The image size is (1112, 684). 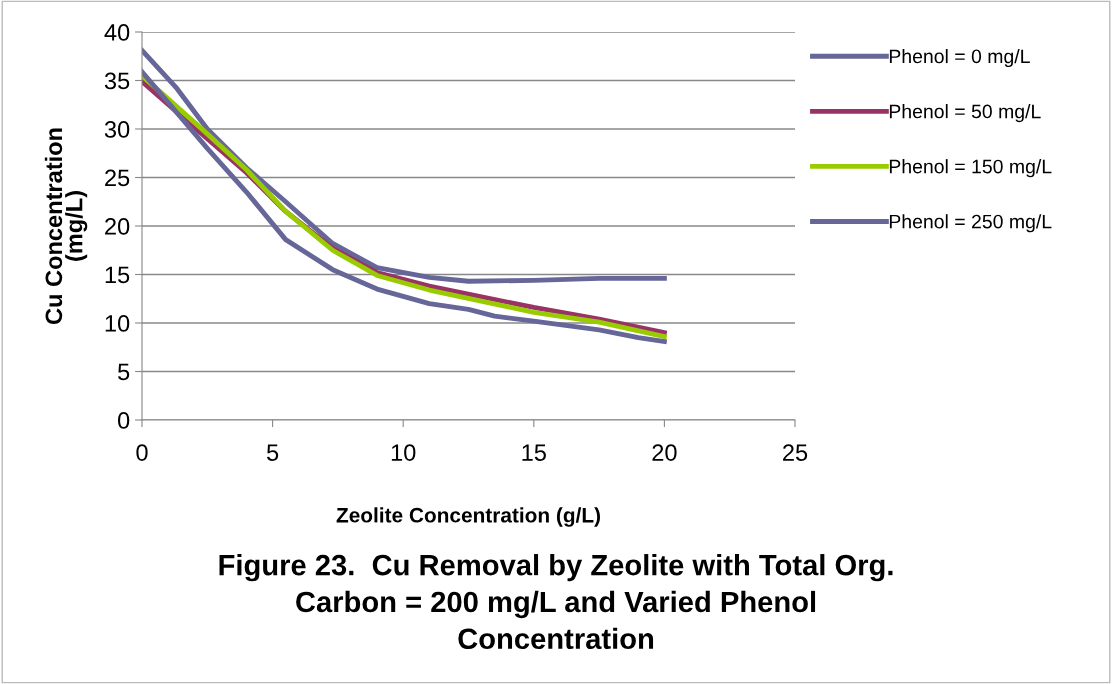 I want to click on y-tick-label: 35, so click(x=117, y=81).